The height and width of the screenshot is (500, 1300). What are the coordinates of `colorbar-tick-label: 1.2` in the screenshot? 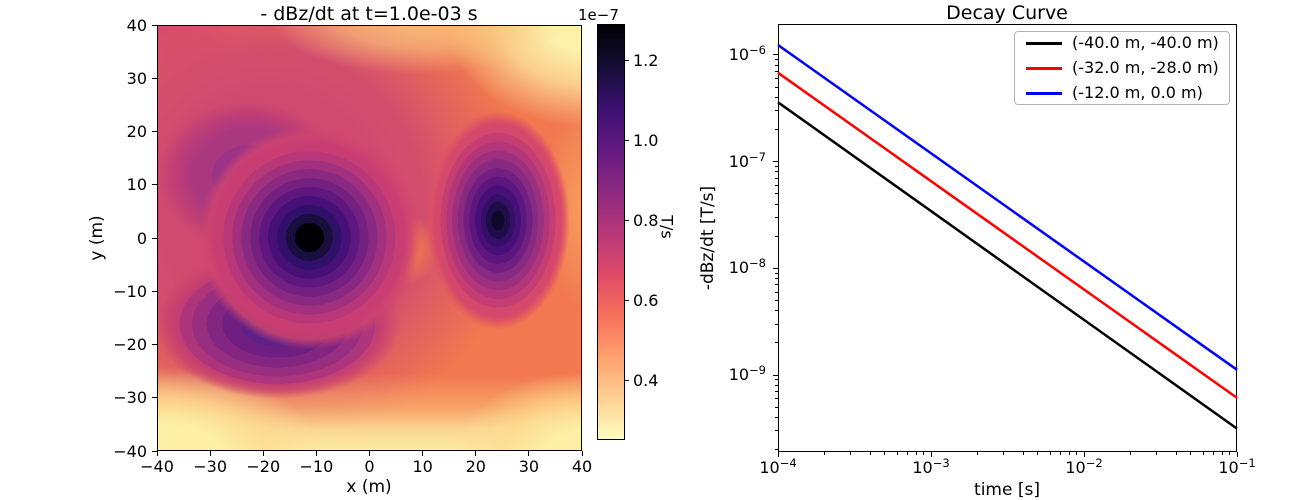 It's located at (646, 60).